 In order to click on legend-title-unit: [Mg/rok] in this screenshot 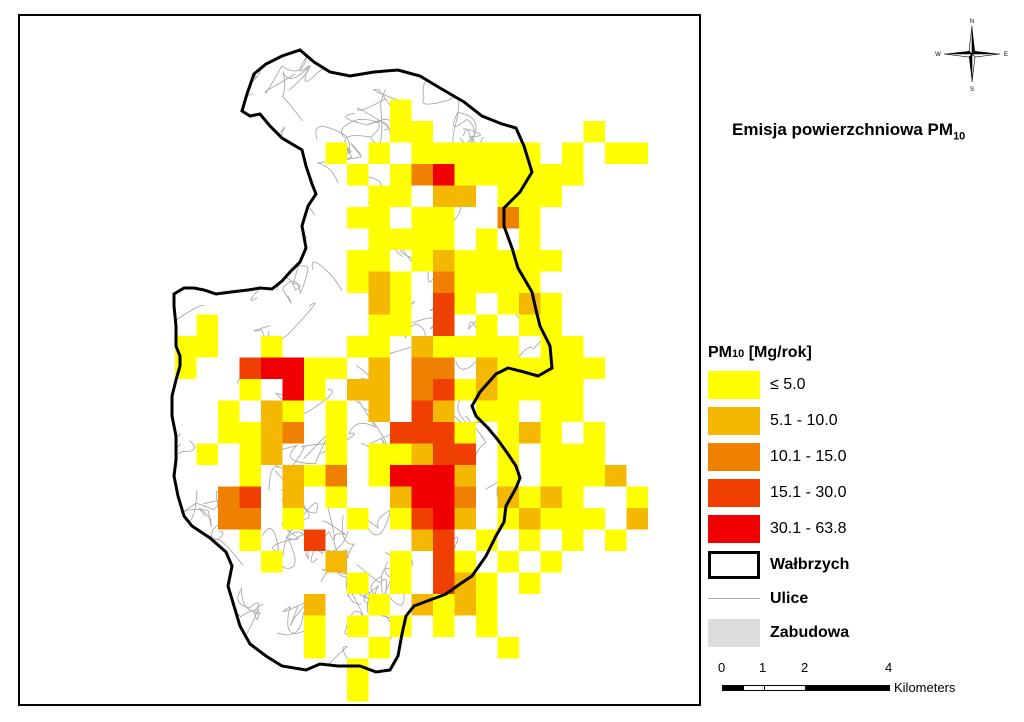, I will do `click(778, 352)`.